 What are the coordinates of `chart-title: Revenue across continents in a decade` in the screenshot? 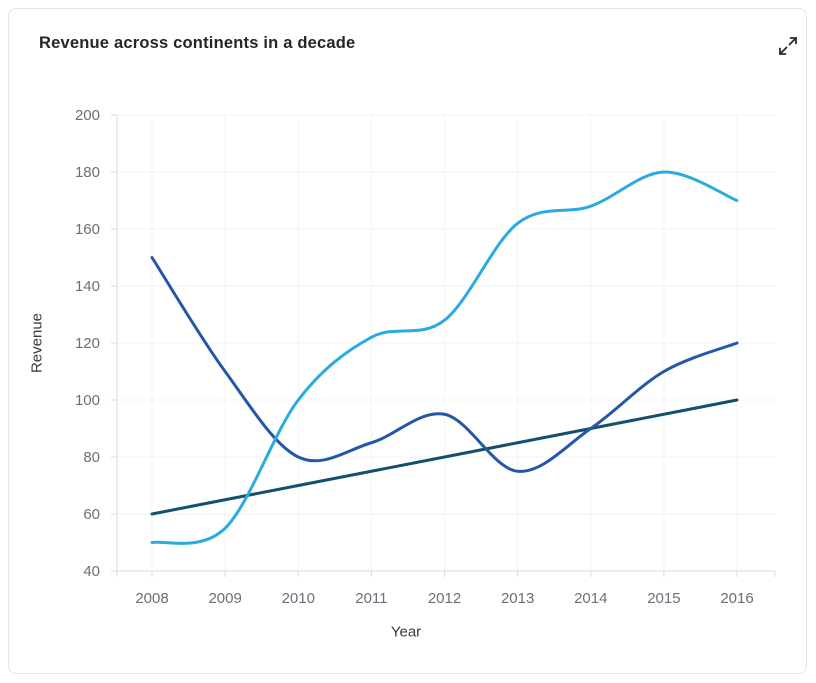 It's located at (197, 43).